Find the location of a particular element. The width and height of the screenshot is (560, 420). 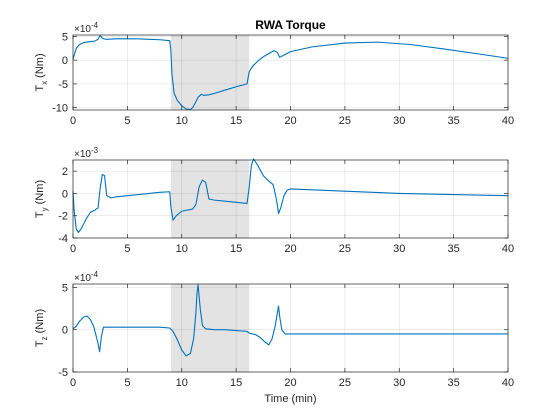

grid is located at coordinates (290, 72).